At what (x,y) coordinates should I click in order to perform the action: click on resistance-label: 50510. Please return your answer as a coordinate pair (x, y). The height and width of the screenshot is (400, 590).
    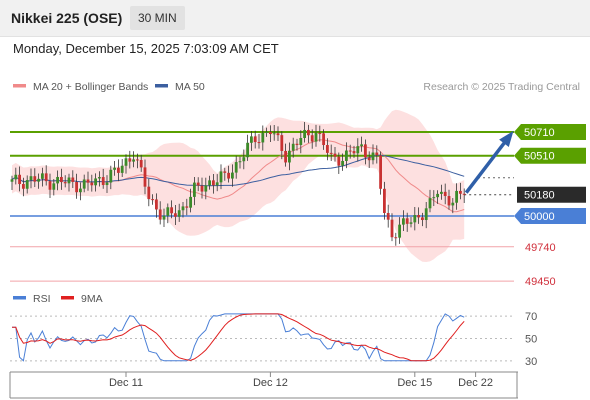
    Looking at the image, I should click on (539, 157).